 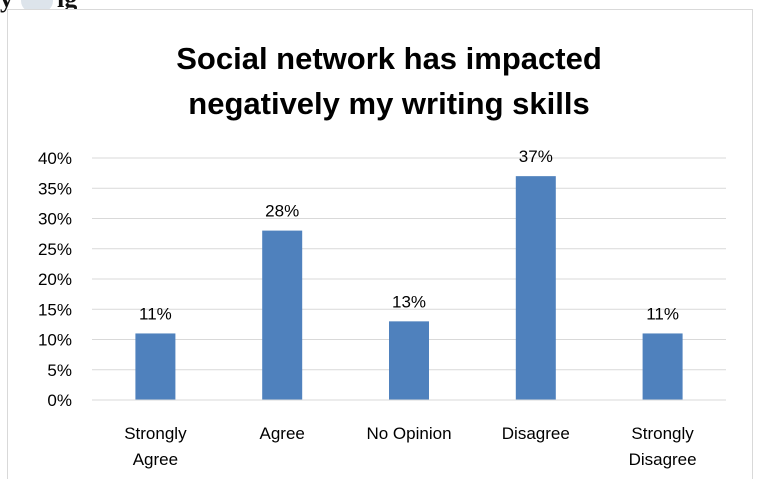 I want to click on y-axis-ticks: 0% 5% 10% 15% 20% 25% 30% 35% 40%, so click(x=55, y=279).